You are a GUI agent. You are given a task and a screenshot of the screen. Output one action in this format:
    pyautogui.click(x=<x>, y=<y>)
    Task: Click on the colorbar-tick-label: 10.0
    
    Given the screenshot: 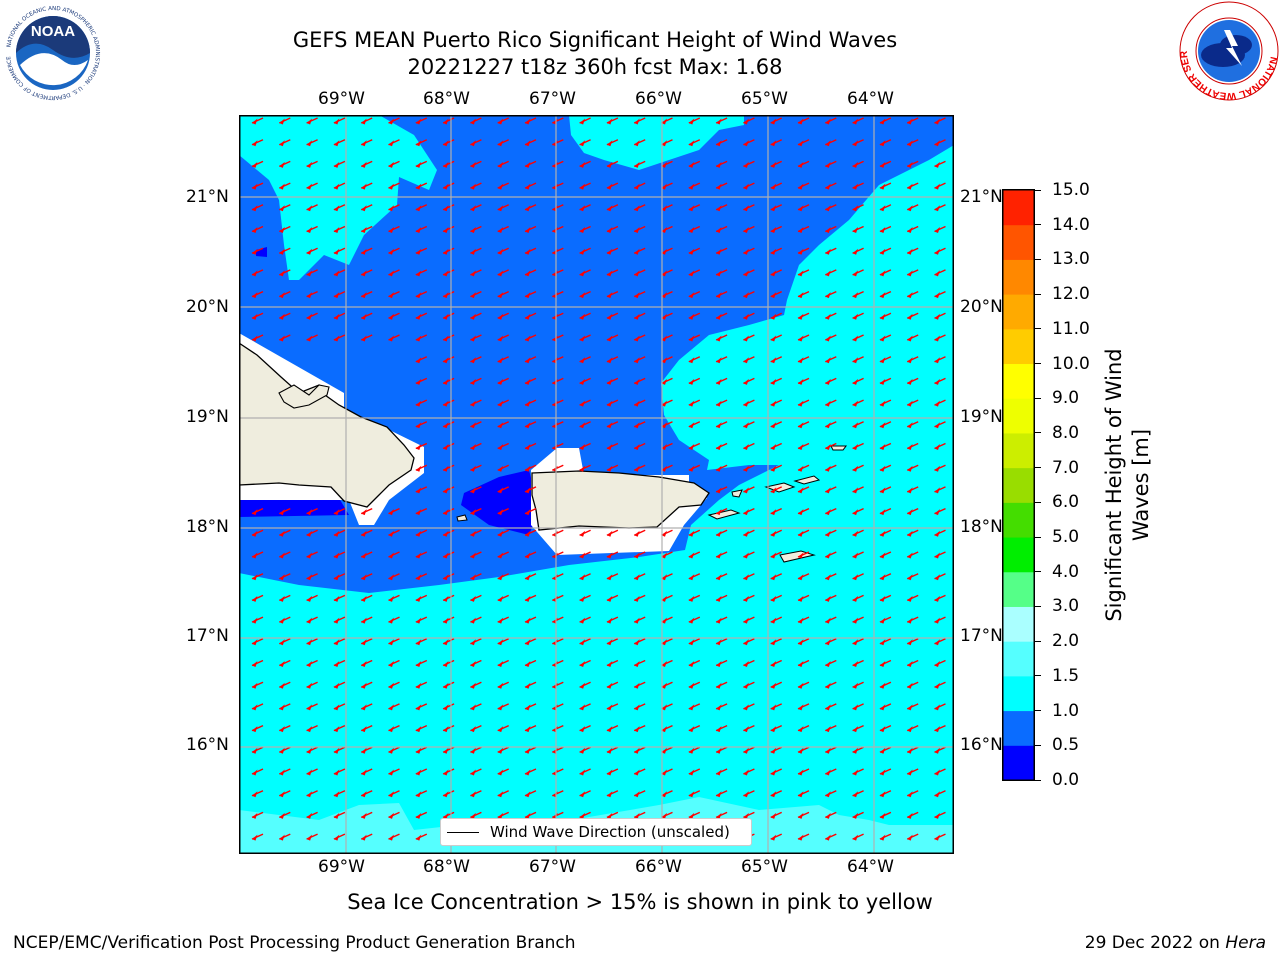 What is the action you would take?
    pyautogui.click(x=1071, y=363)
    